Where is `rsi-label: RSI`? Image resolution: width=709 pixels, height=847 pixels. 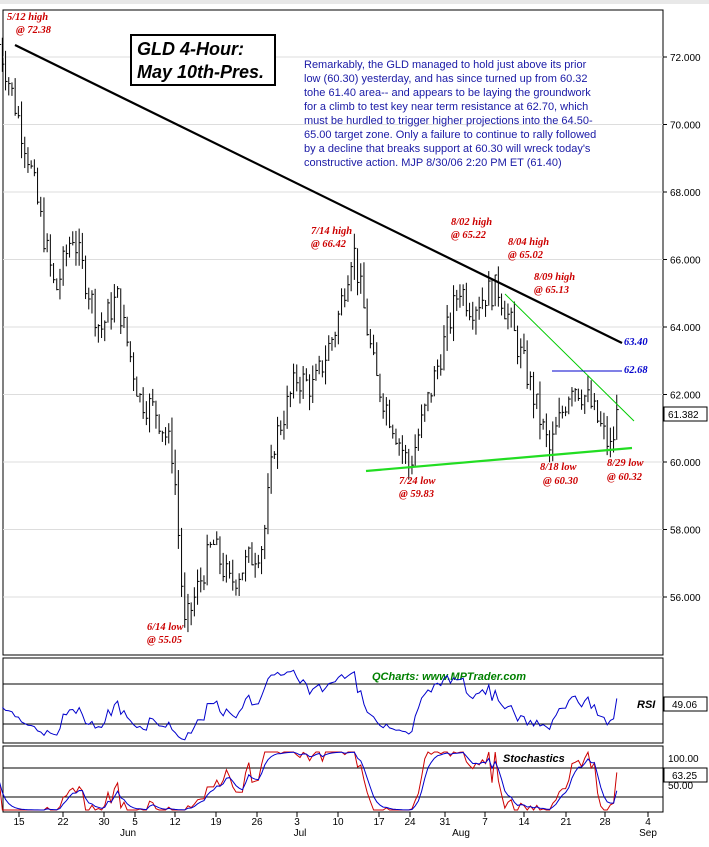
rsi-label: RSI is located at coordinates (646, 705).